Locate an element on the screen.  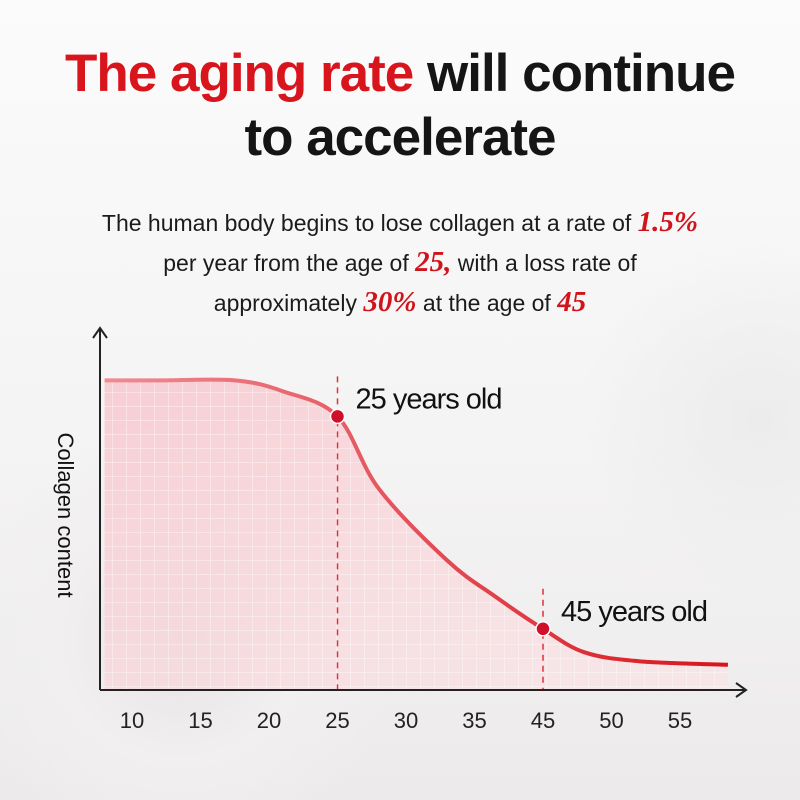
x-tick-label: 30 is located at coordinates (406, 720).